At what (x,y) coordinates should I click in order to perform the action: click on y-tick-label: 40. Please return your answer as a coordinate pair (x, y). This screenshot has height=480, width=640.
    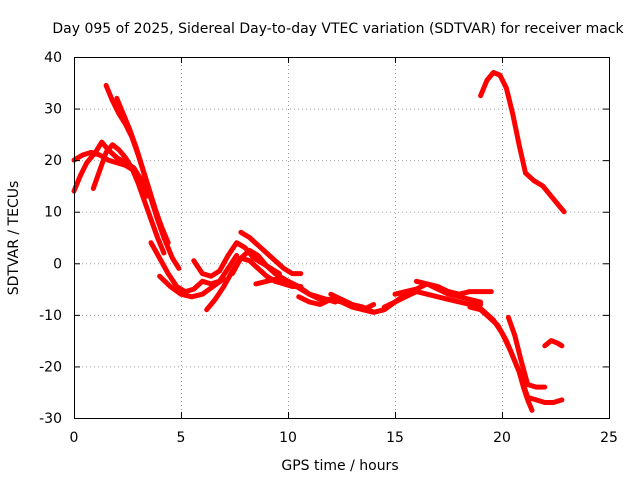
    Looking at the image, I should click on (53, 58).